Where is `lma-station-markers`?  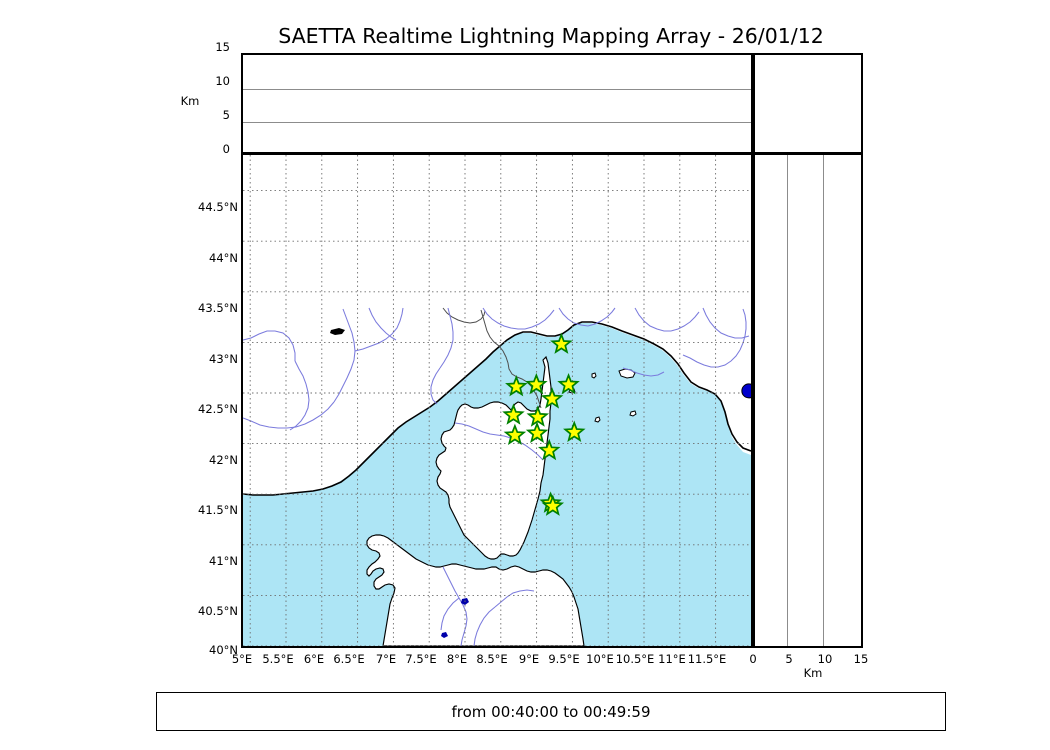
lma-station-markers is located at coordinates (544, 424).